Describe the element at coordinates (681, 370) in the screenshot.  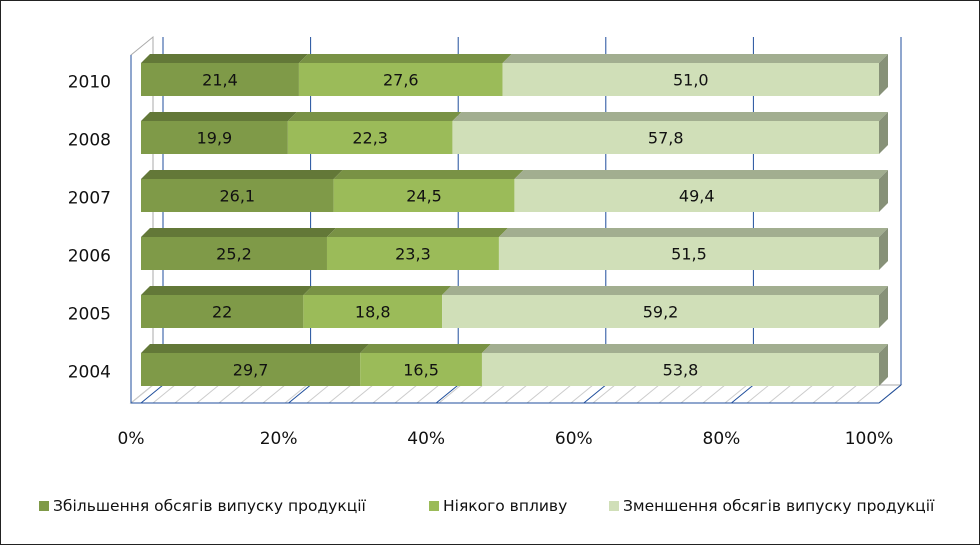
I see `bar-value-label: 53,8` at that location.